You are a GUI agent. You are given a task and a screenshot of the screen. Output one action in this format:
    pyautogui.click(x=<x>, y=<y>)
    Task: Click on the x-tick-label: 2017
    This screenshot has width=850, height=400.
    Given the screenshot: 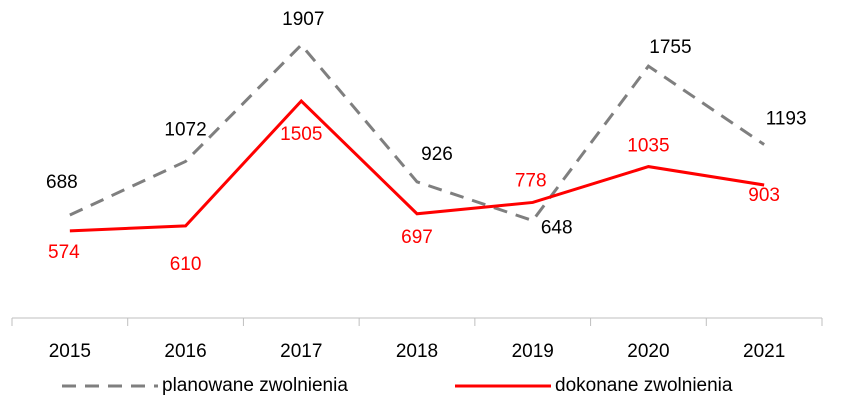 What is the action you would take?
    pyautogui.click(x=301, y=351)
    